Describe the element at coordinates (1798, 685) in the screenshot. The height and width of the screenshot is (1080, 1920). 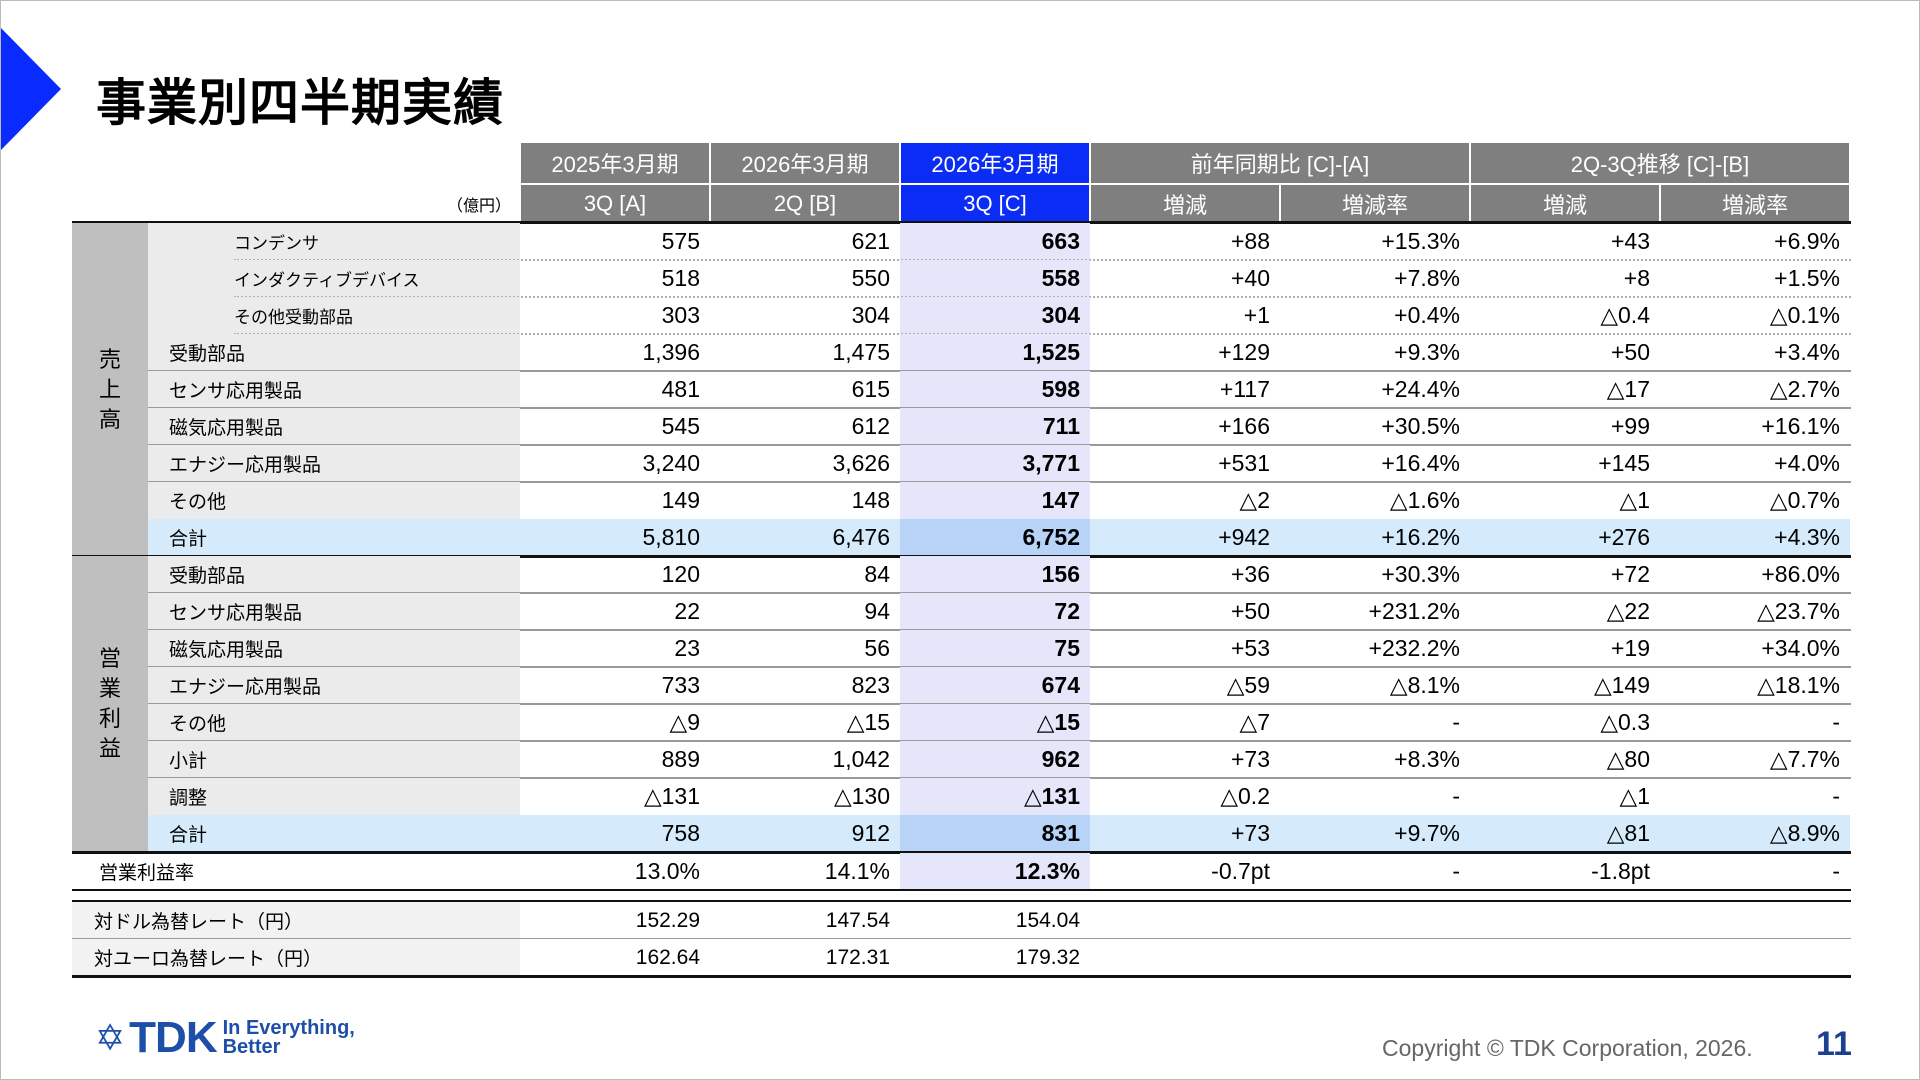
I see `value-cell: △18.1%` at that location.